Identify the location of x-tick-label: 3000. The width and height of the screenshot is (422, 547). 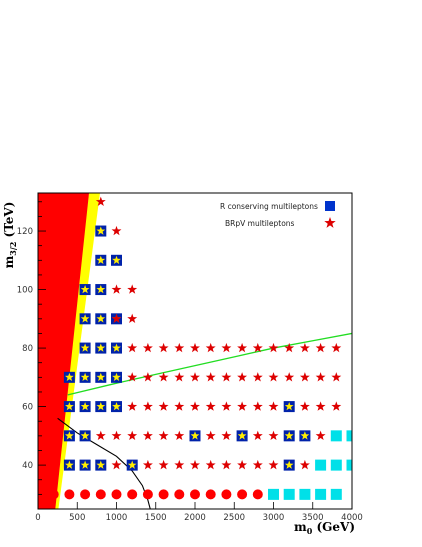
(274, 518).